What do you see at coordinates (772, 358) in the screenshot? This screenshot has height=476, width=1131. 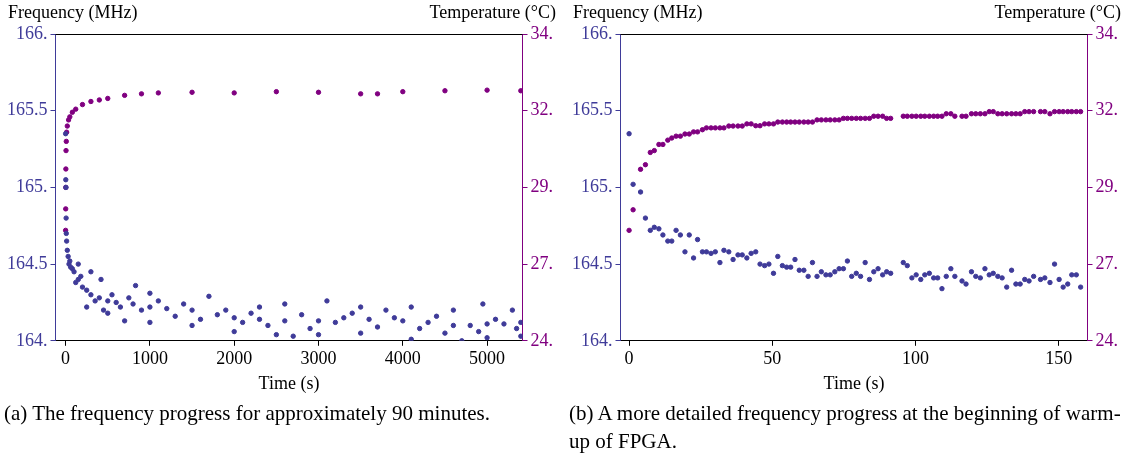 I see `x-tick-label: 50` at bounding box center [772, 358].